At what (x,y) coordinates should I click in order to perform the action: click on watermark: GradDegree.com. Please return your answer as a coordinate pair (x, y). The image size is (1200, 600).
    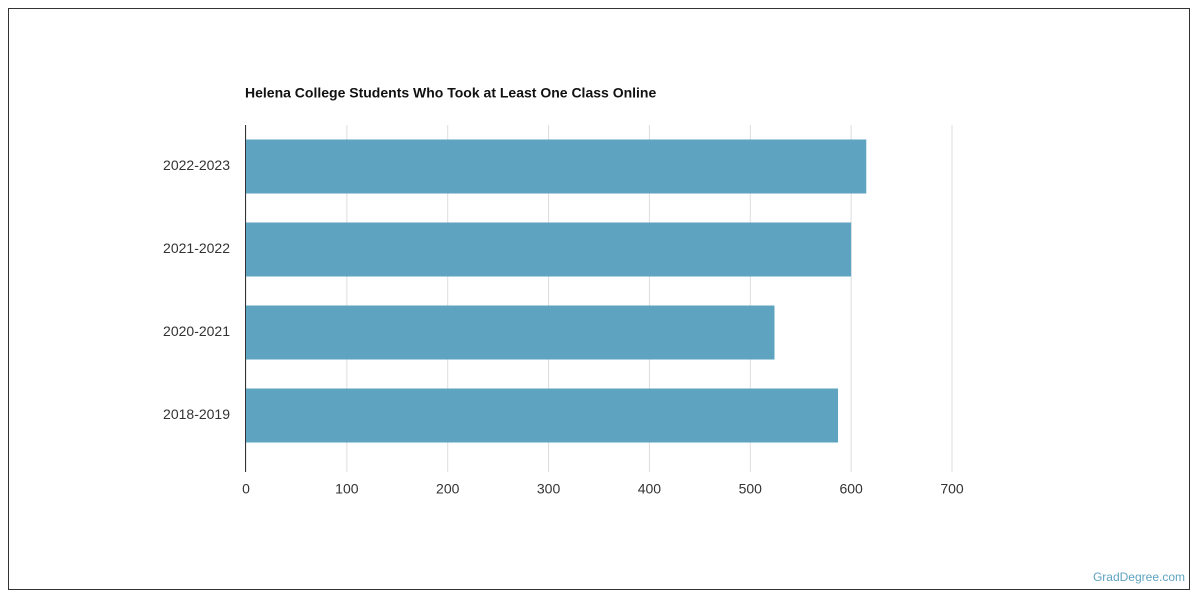
    Looking at the image, I should click on (1139, 577).